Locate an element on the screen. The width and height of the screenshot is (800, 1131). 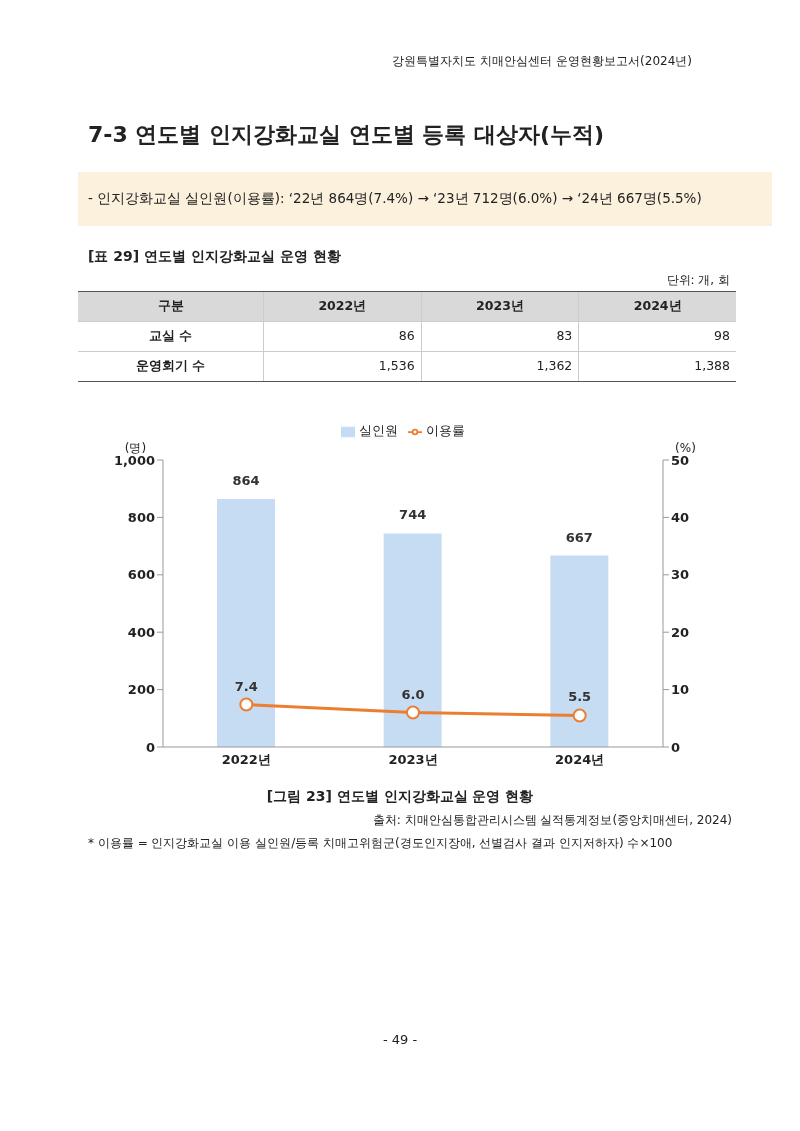
y2-tick-label: 0 is located at coordinates (676, 747).